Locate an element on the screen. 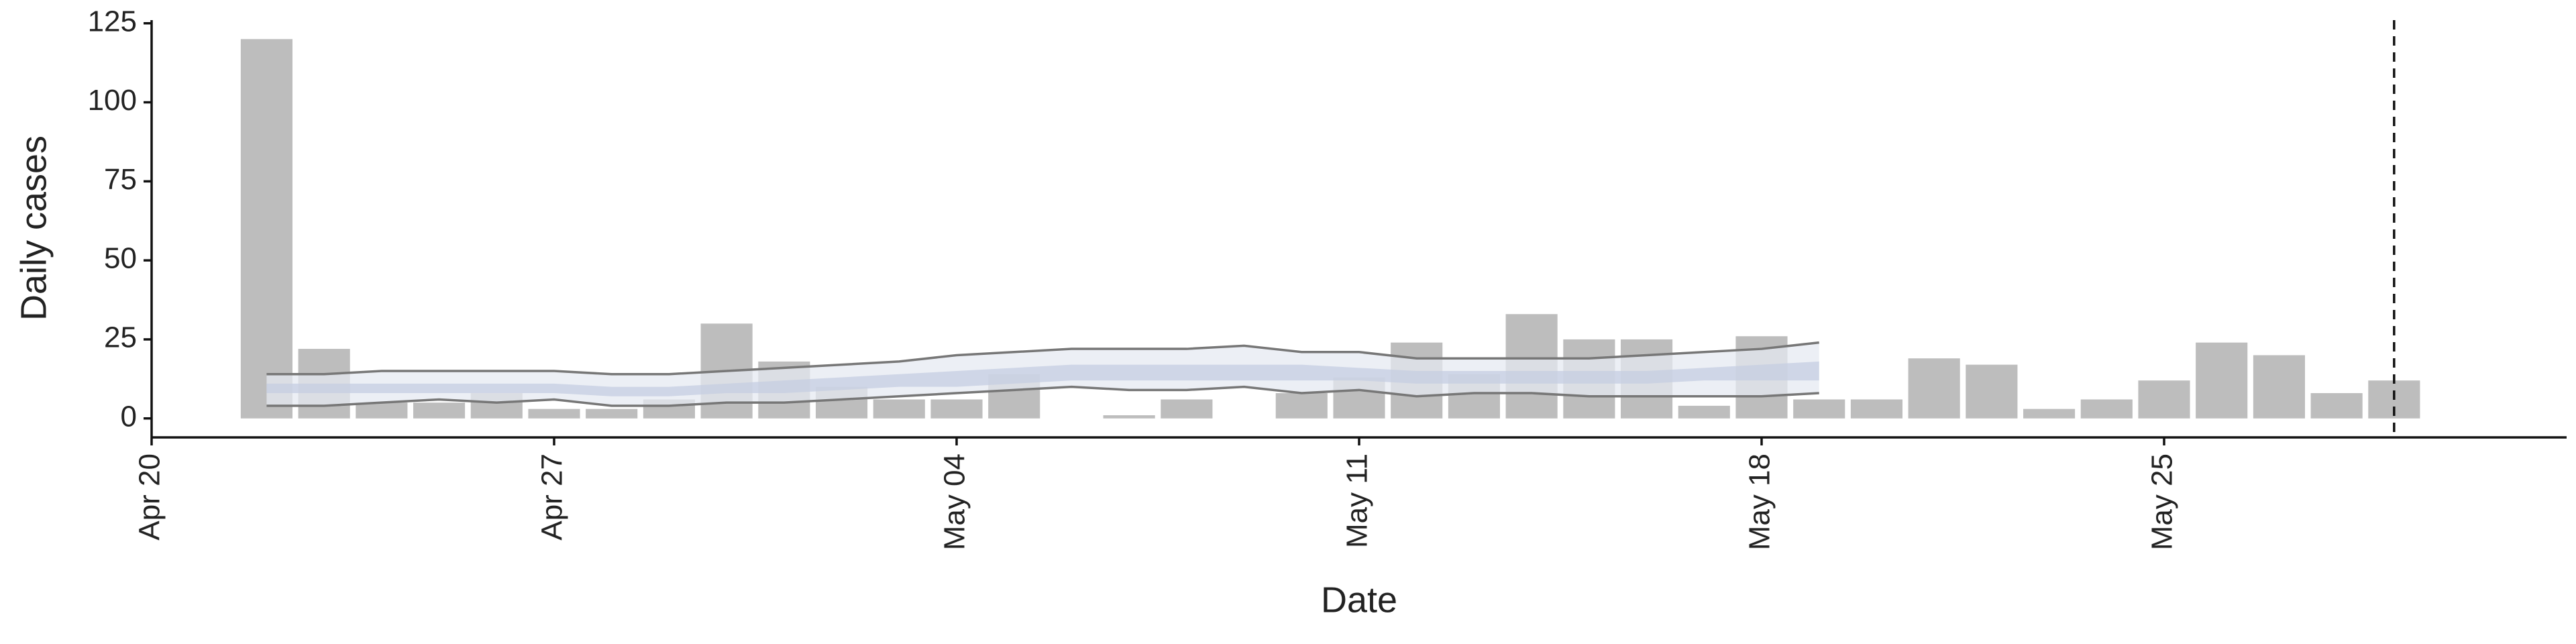 Image resolution: width=2576 pixels, height=644 pixels. x-tick-label: Apr 27 is located at coordinates (552, 497).